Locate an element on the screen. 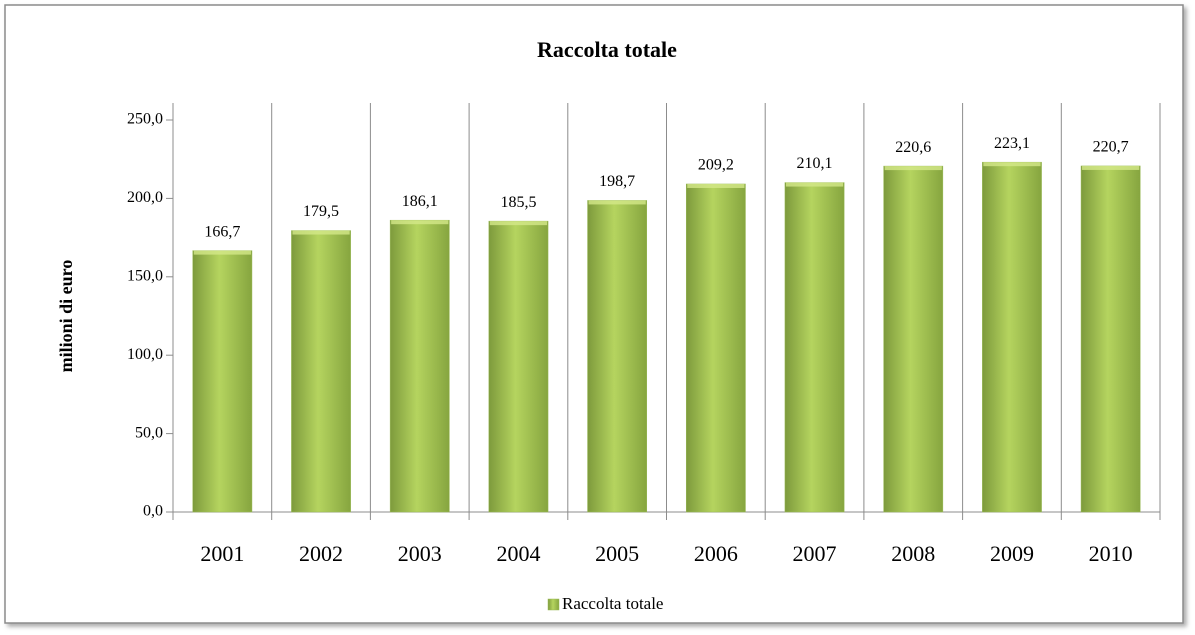 The image size is (1195, 635). x-tick-label: 2002 is located at coordinates (321, 553).